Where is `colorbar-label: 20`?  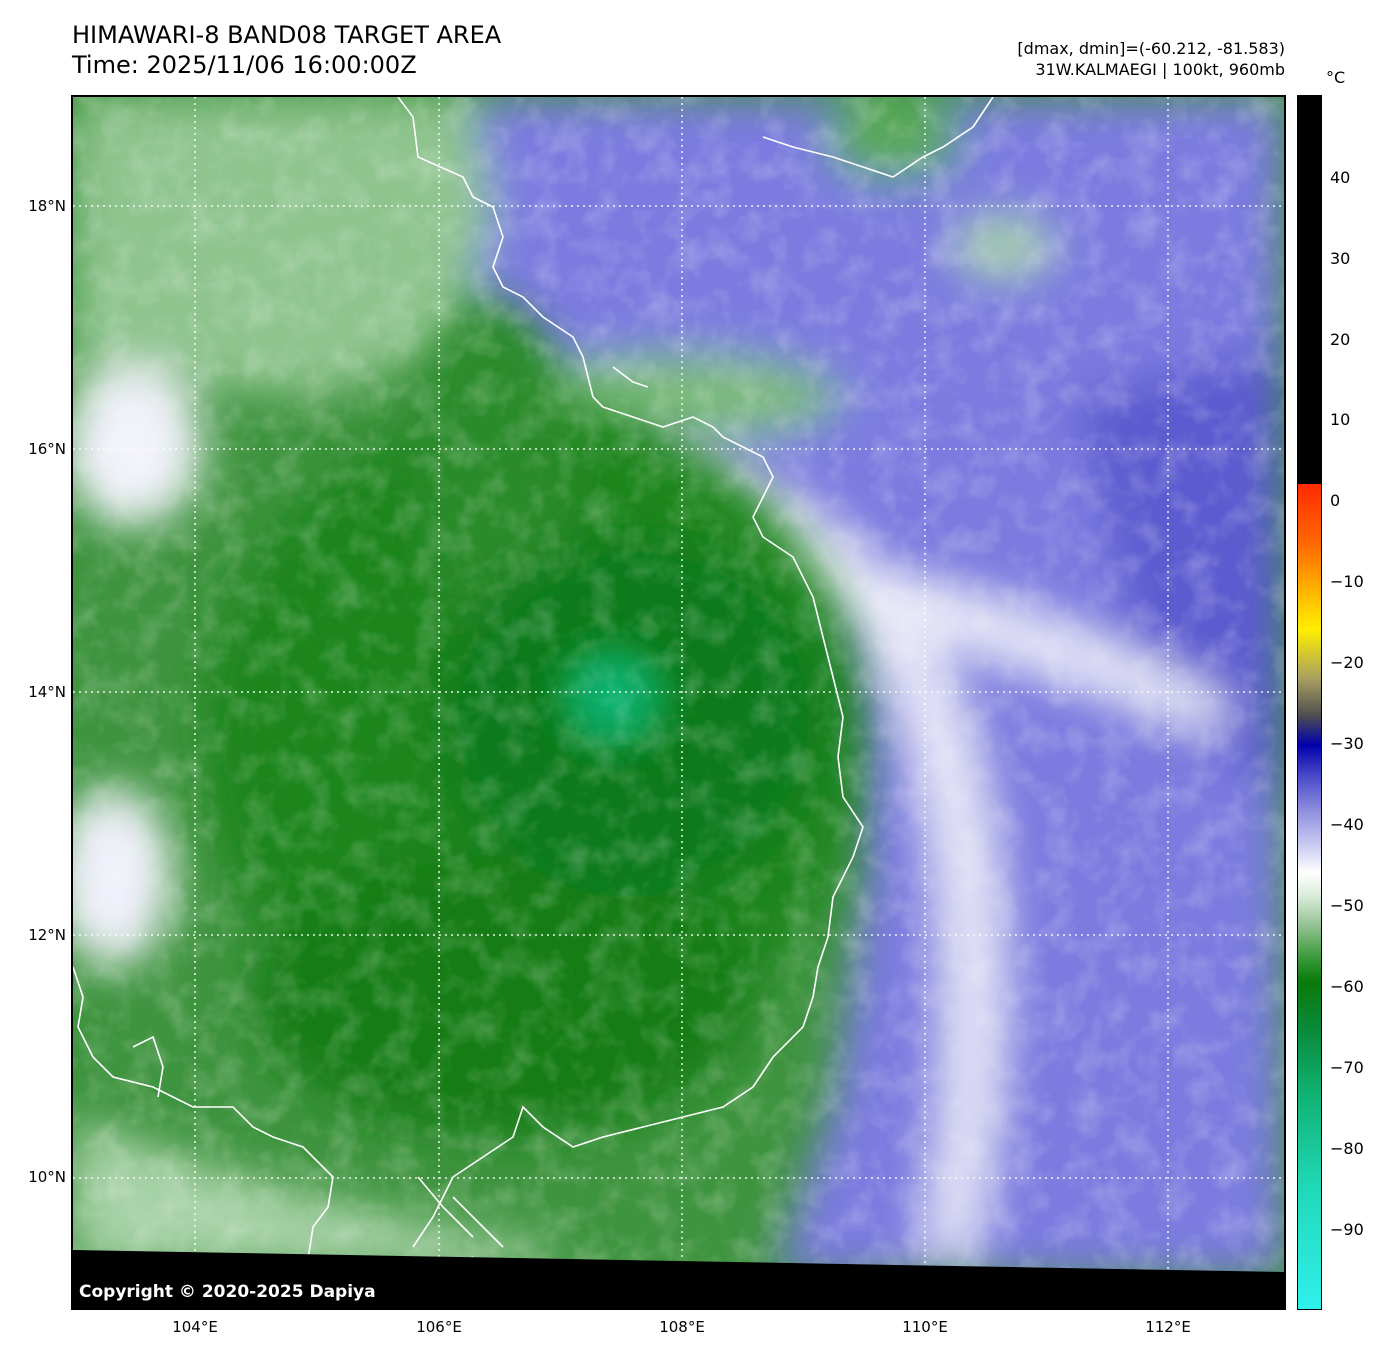
colorbar-label: 20 is located at coordinates (1340, 339).